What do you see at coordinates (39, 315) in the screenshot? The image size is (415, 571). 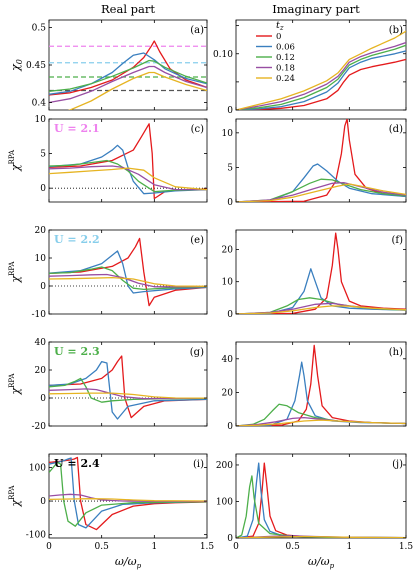 I see `y-tick-label: -10` at bounding box center [39, 315].